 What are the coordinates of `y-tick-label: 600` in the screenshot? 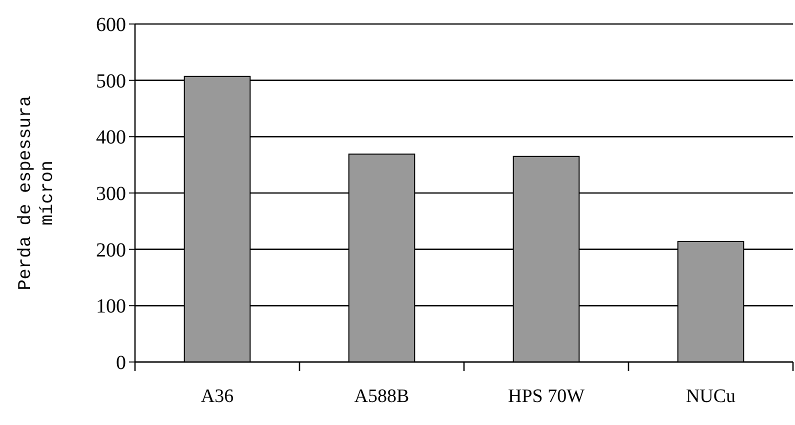 It's located at (111, 25).